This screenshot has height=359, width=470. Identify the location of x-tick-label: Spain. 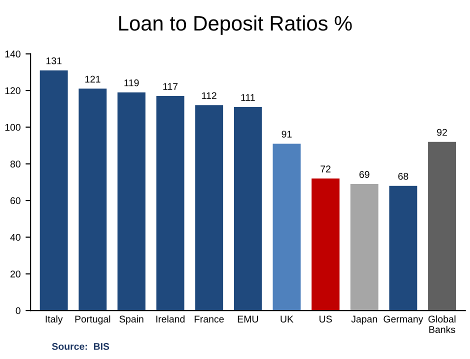
(131, 319).